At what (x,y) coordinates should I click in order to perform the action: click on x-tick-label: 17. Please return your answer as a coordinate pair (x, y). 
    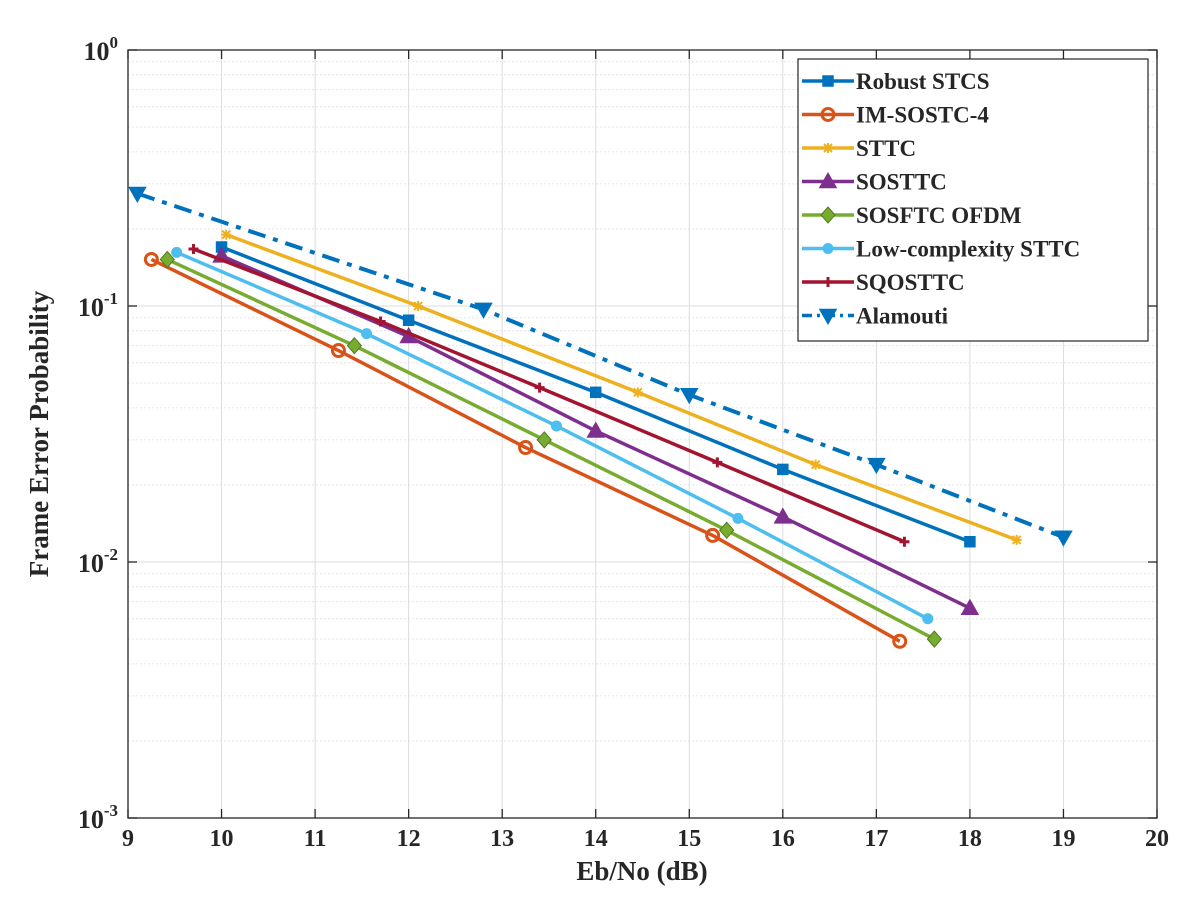
    Looking at the image, I should click on (876, 839).